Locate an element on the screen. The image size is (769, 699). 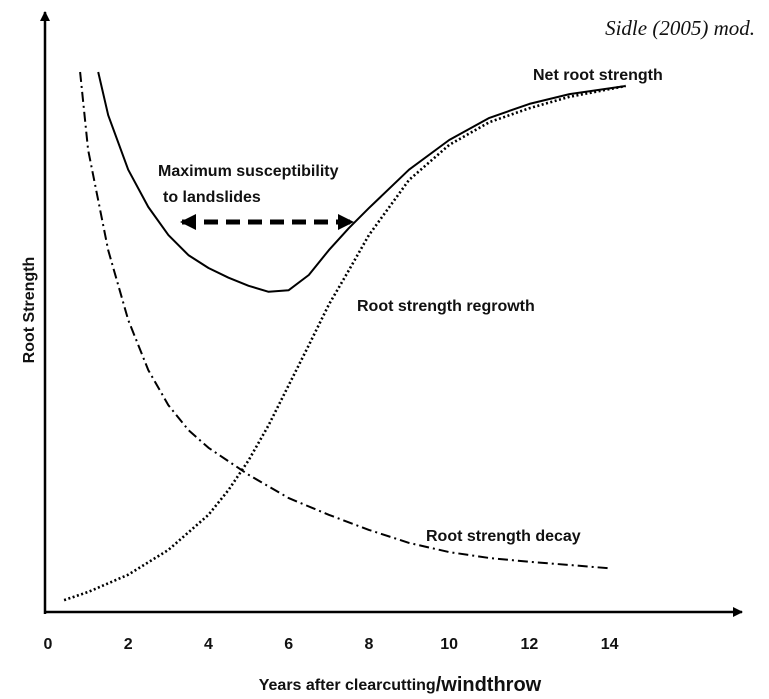
annotation: Root strength decay is located at coordinates (503, 536).